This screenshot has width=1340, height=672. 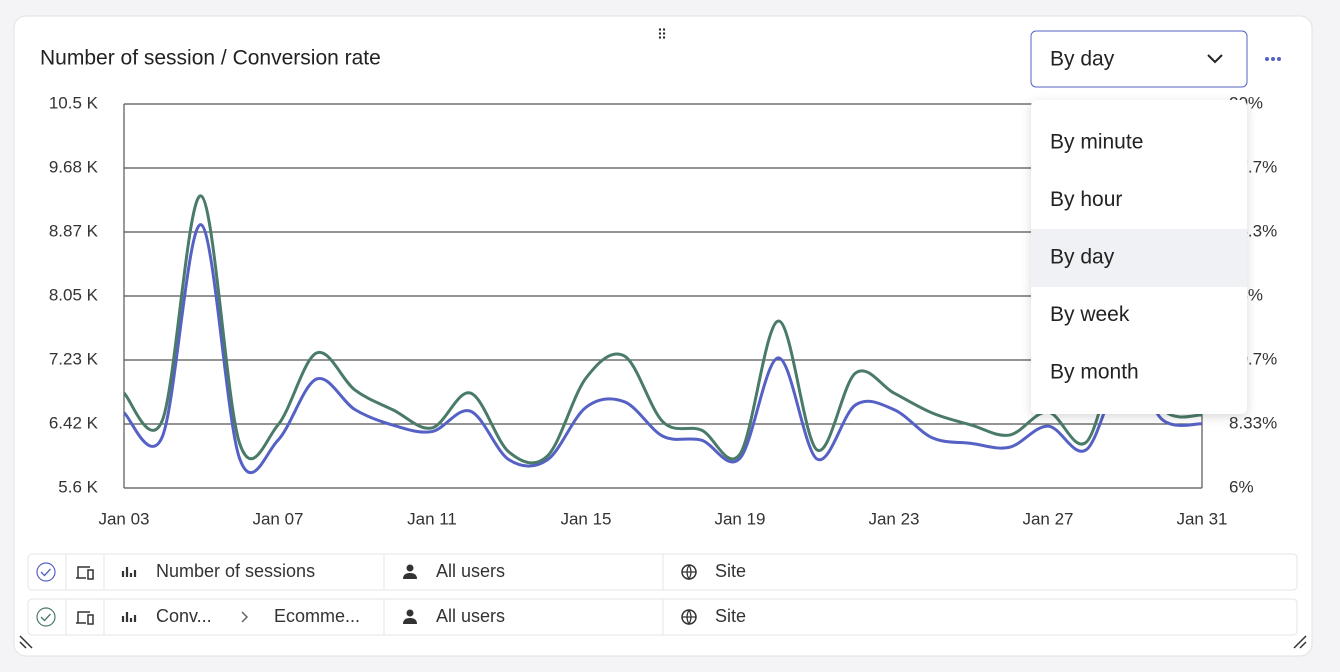 I want to click on x-tick-label: Jan 19, so click(x=739, y=518).